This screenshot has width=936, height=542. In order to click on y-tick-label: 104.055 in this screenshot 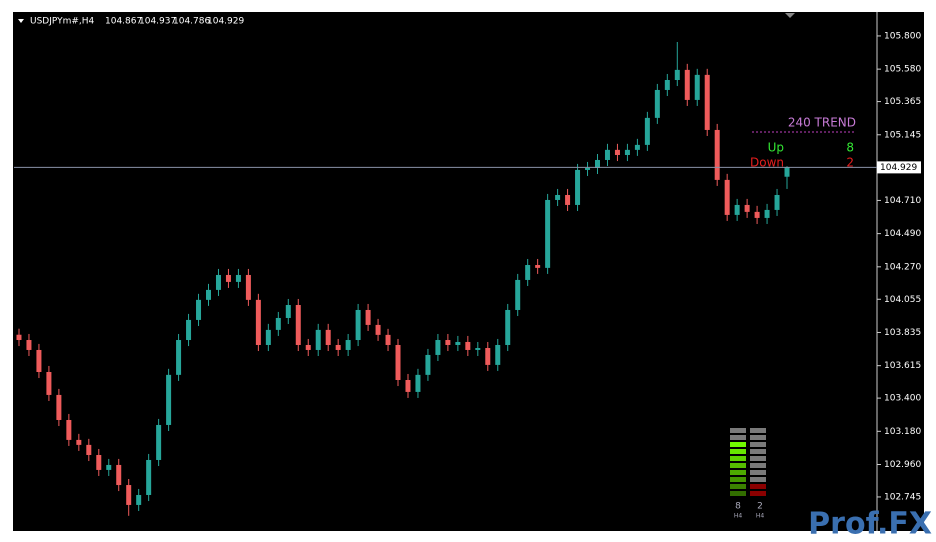, I will do `click(902, 300)`.